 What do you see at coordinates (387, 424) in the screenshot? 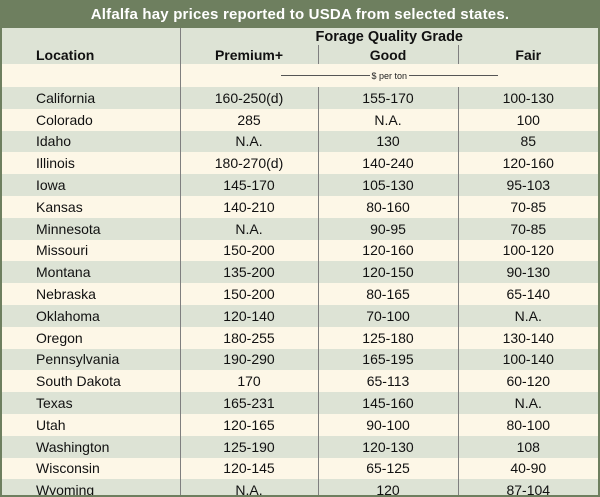
I see `good-cell: 90-100` at bounding box center [387, 424].